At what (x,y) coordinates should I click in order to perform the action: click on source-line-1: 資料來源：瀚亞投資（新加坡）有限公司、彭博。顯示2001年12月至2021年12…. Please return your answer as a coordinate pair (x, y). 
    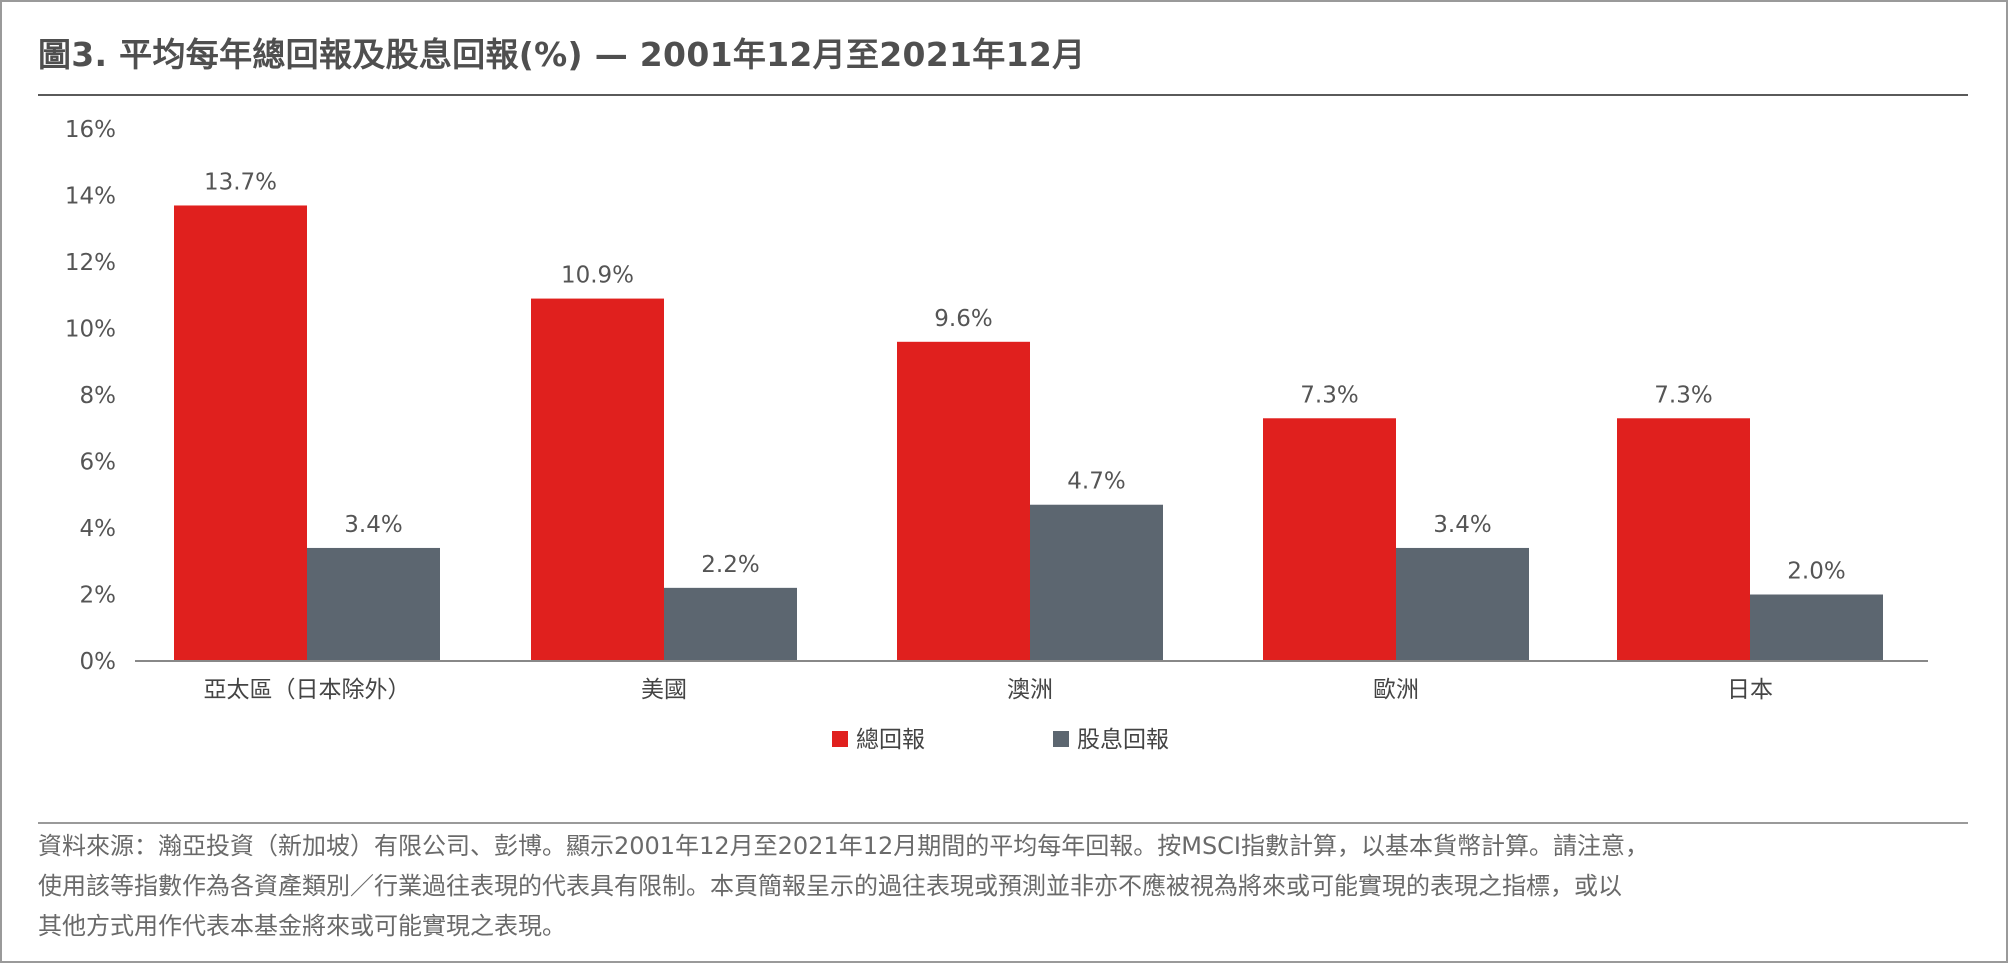
    Looking at the image, I should click on (844, 846).